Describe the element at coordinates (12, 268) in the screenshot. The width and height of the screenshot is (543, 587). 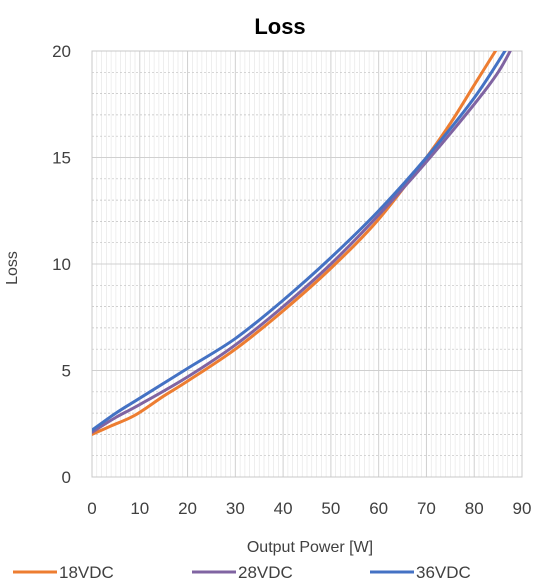
I see `y-axis-title: Loss` at that location.